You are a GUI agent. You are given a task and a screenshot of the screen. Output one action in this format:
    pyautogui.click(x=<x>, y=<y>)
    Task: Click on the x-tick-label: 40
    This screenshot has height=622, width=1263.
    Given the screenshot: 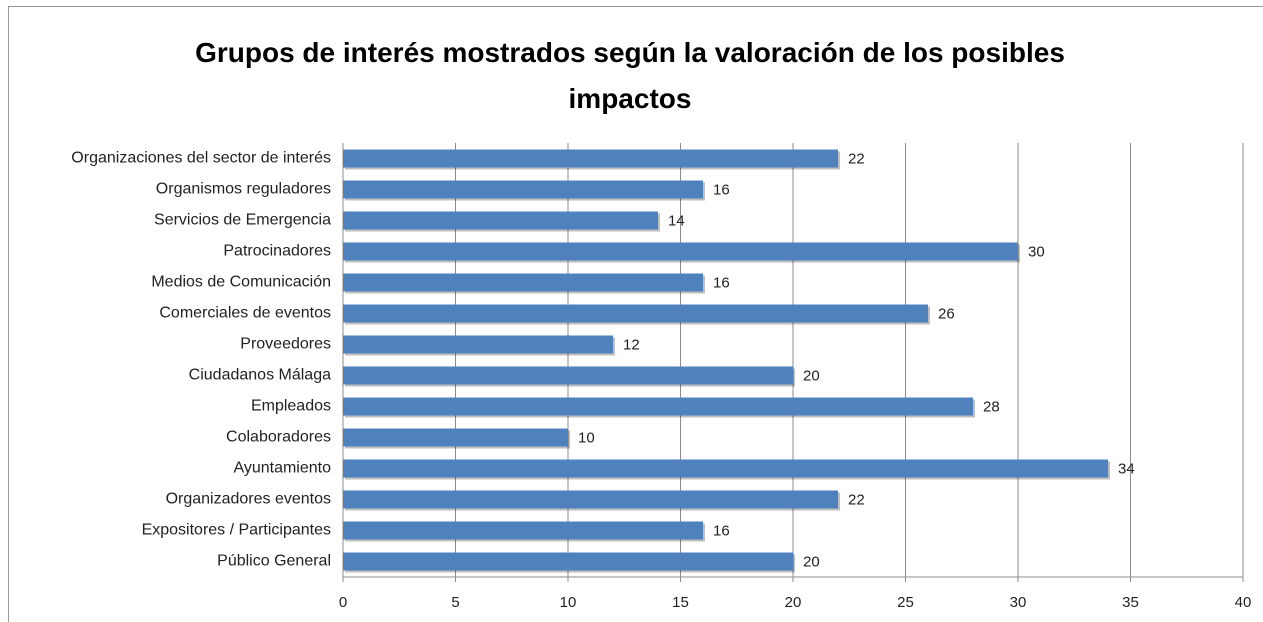 What is the action you would take?
    pyautogui.click(x=1243, y=602)
    